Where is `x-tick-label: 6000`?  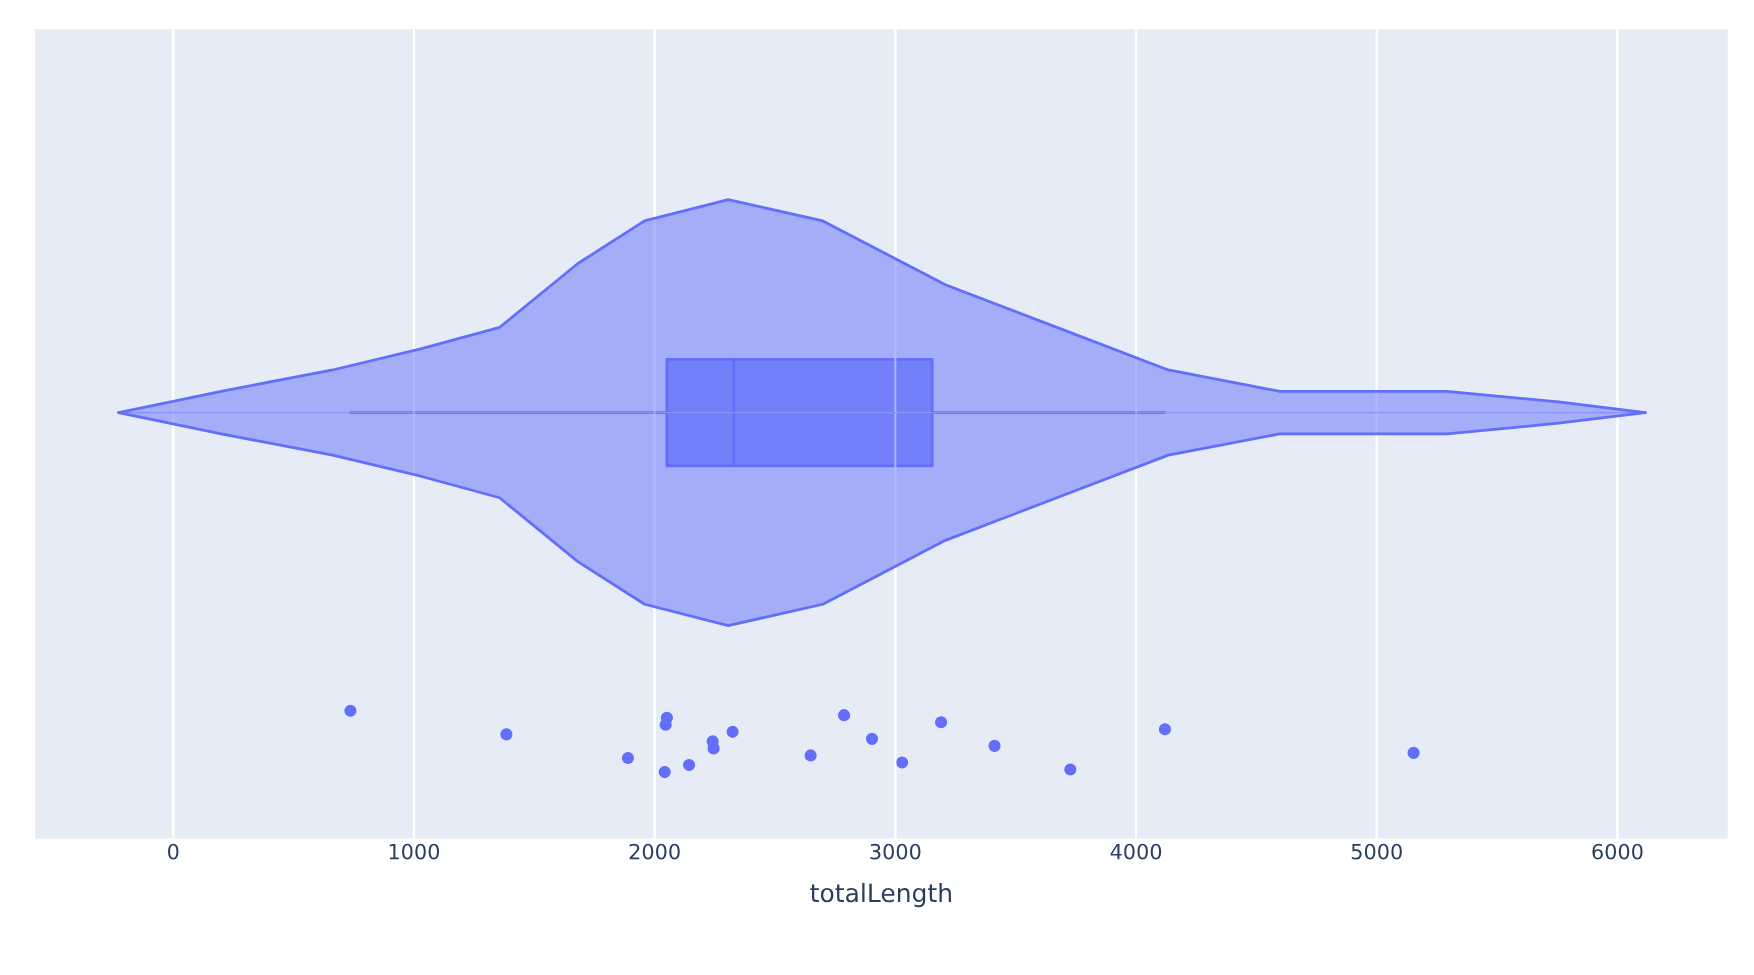
x-tick-label: 6000 is located at coordinates (1617, 851).